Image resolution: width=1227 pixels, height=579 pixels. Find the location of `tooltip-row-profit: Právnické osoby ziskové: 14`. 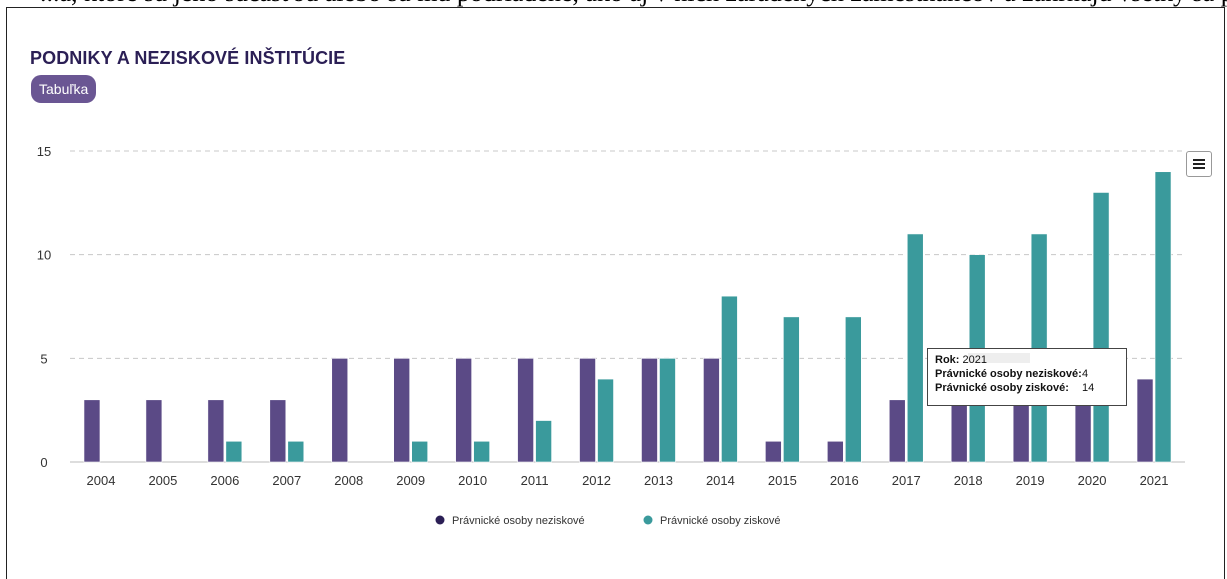

tooltip-row-profit: Právnické osoby ziskové: 14 is located at coordinates (1027, 388).